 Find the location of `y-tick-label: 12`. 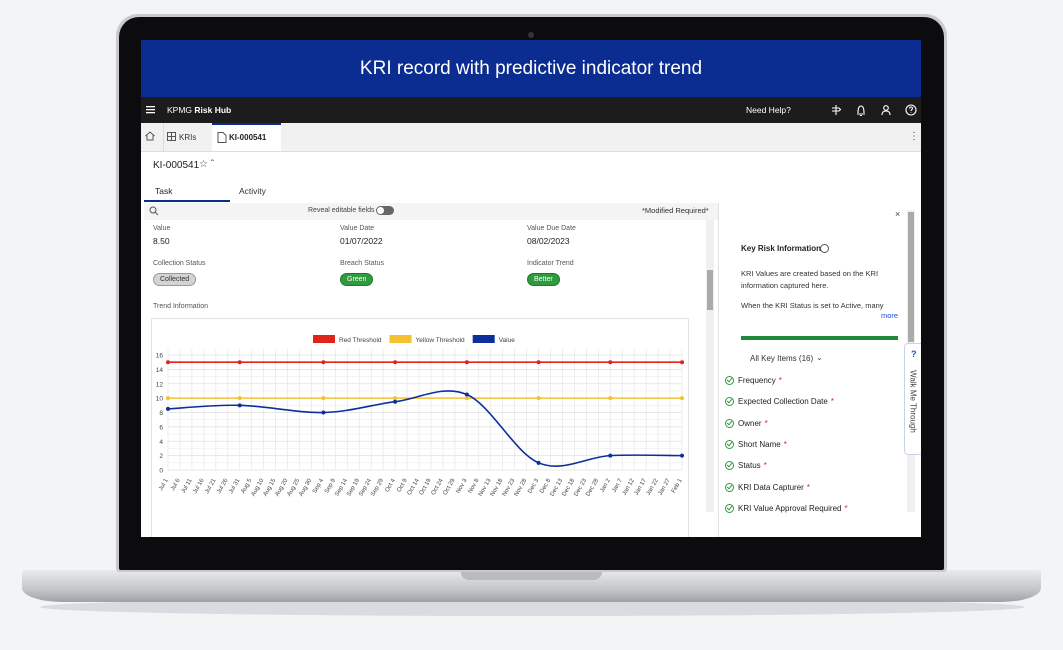

y-tick-label: 12 is located at coordinates (160, 384).